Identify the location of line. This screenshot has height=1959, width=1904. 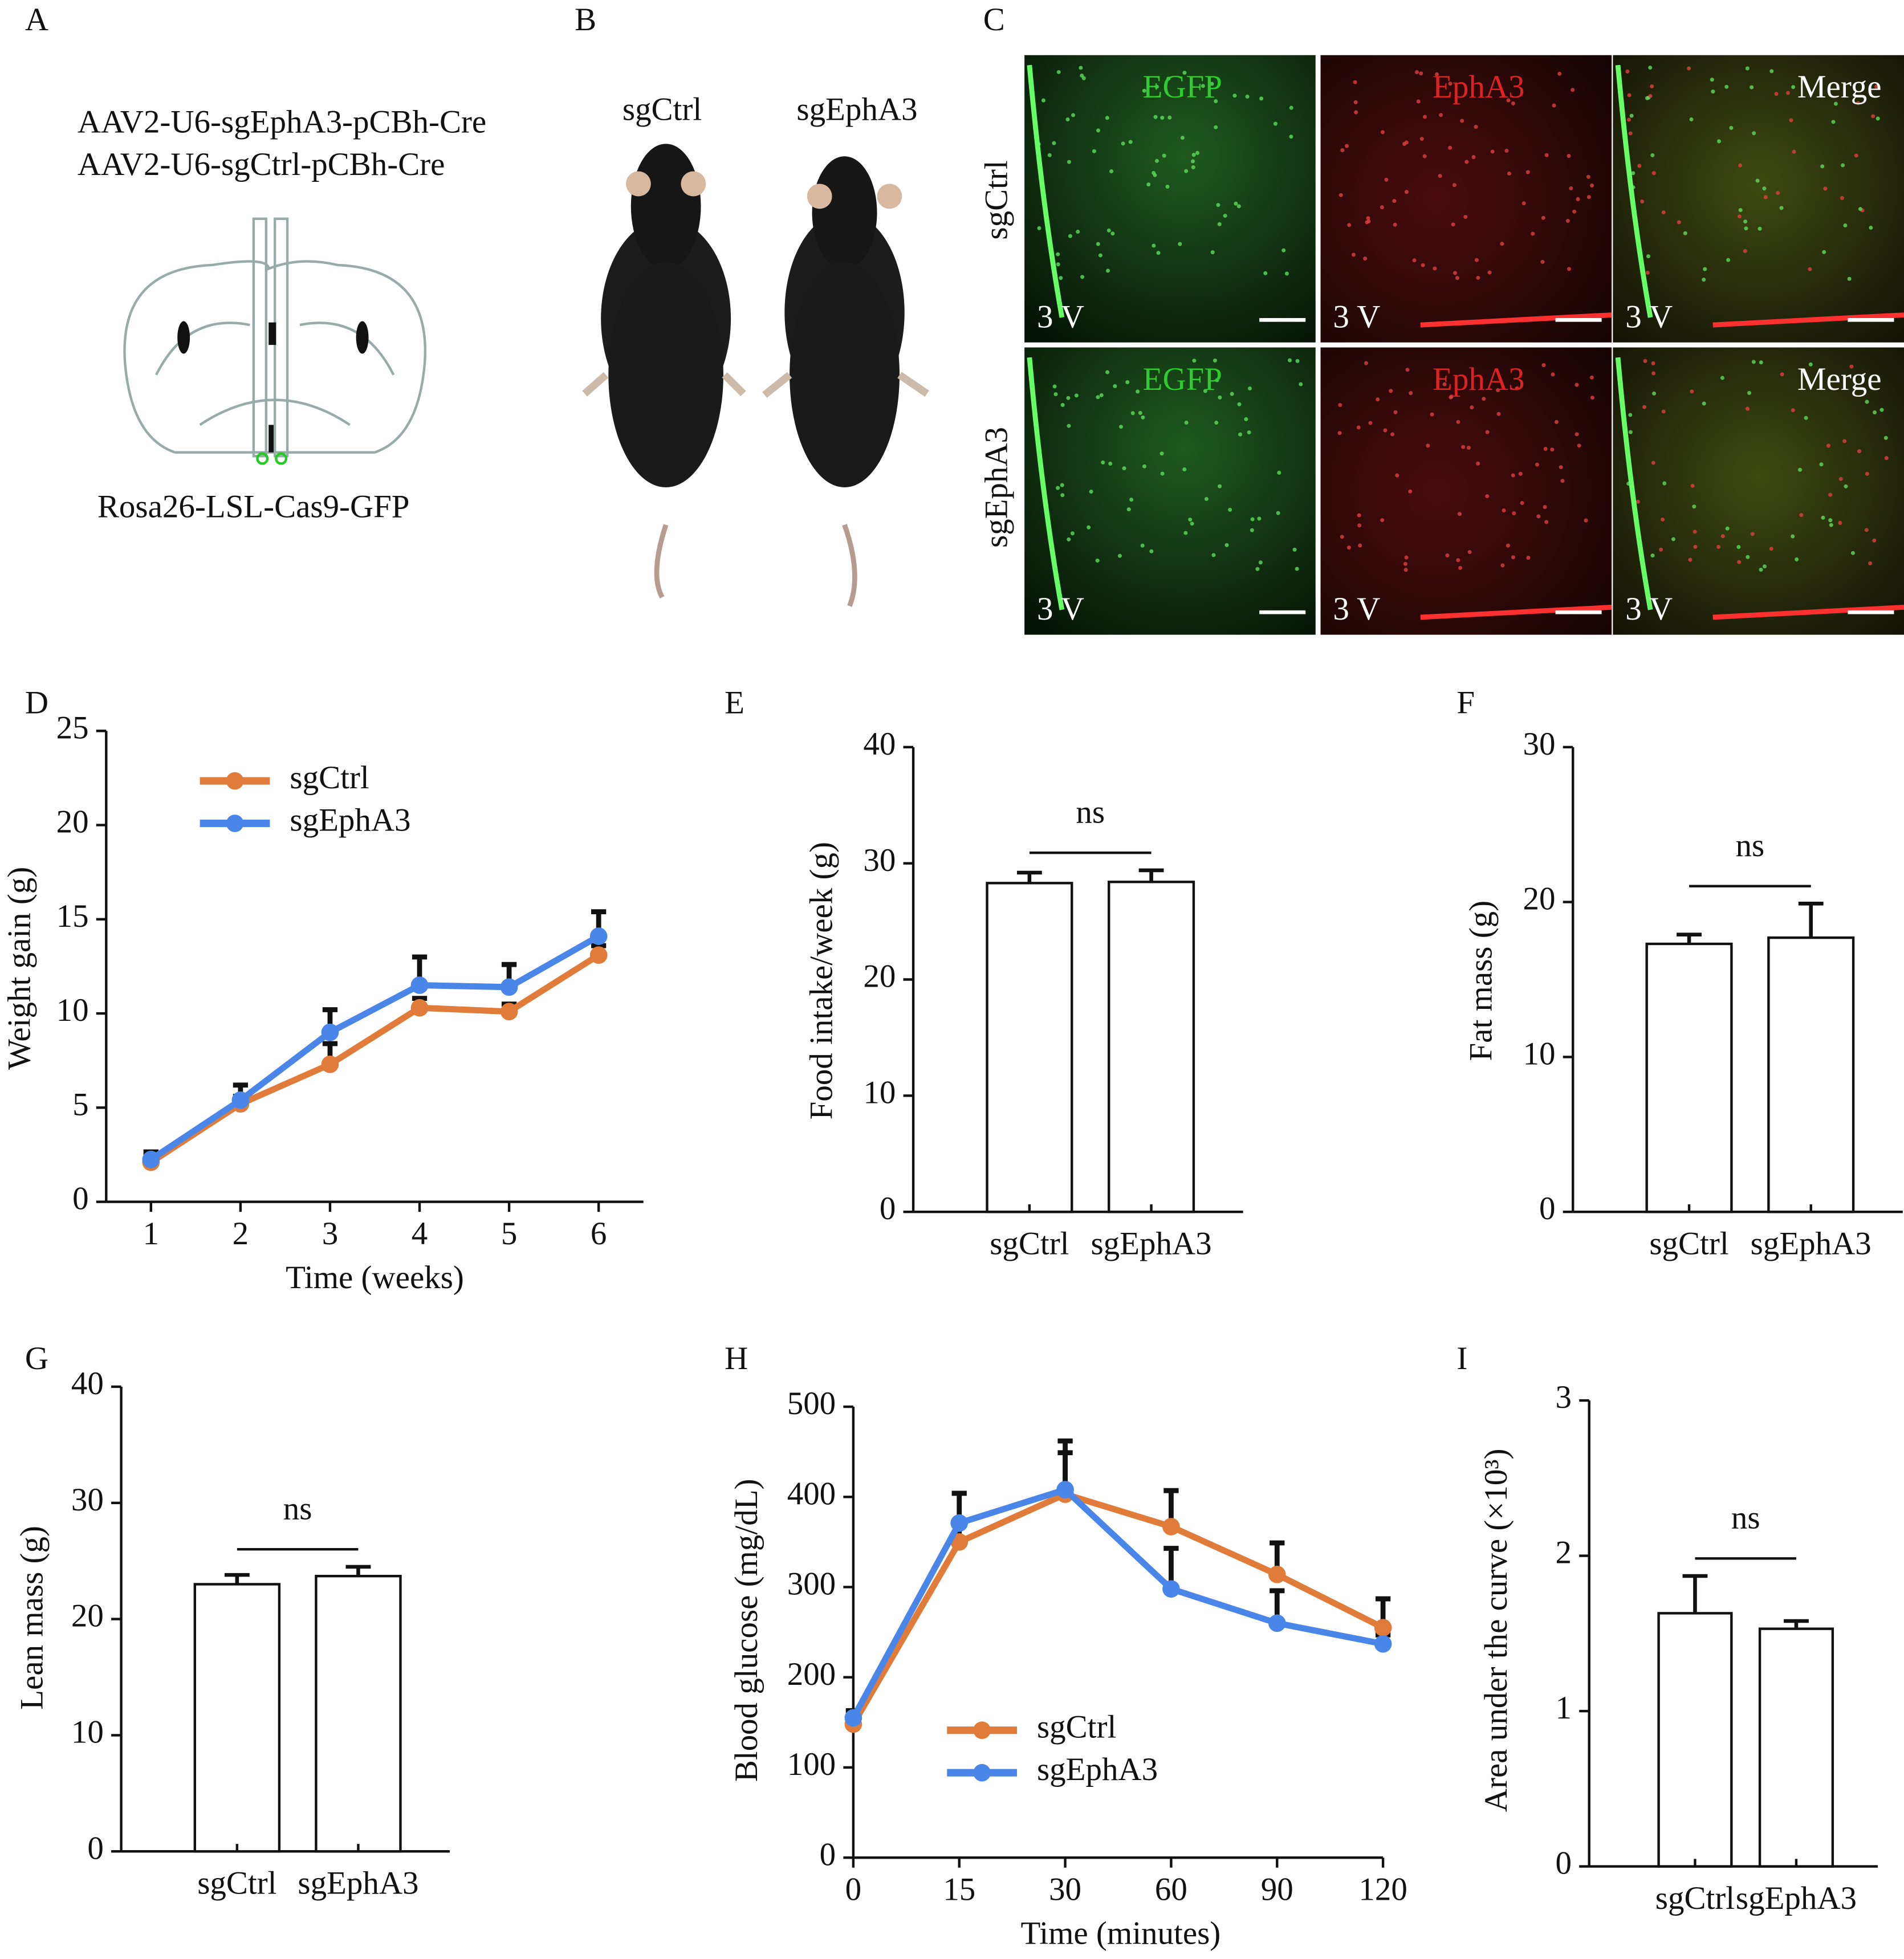
(1117, 1603).